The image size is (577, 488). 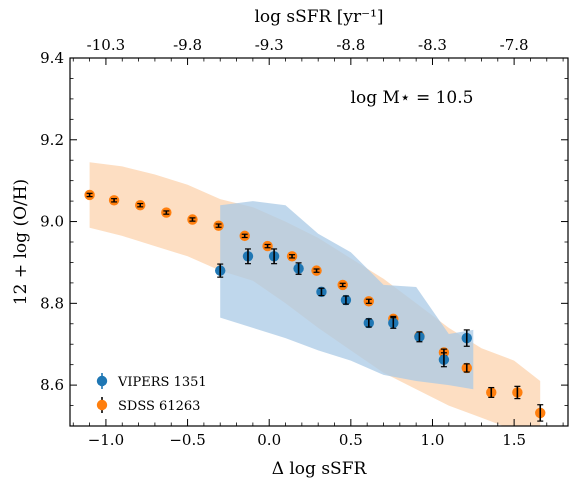 I want to click on y-tick-label: 9.4, so click(x=52, y=58).